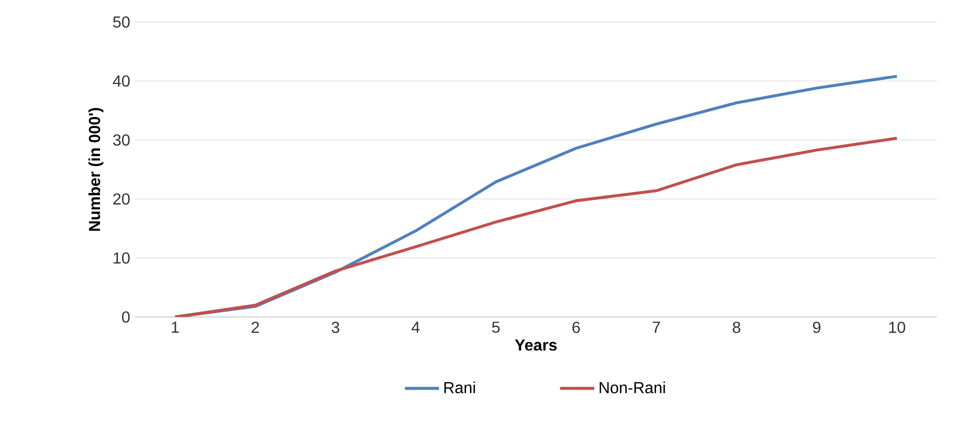  What do you see at coordinates (459, 388) in the screenshot?
I see `legend-label: Rani` at bounding box center [459, 388].